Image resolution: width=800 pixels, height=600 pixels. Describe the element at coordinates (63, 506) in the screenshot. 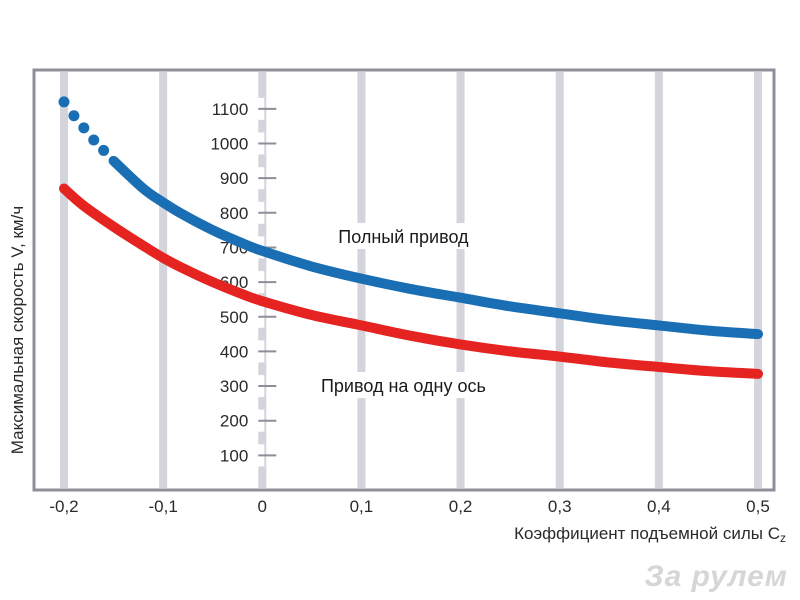

I see `x-tick-label-0: -0,2` at that location.